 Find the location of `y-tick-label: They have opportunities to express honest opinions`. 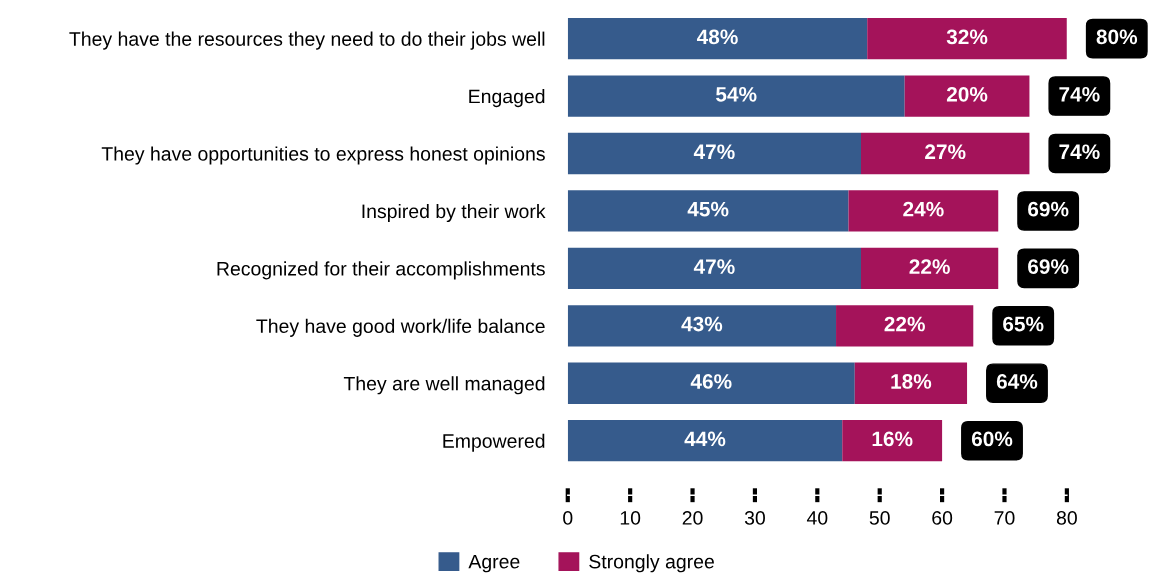

y-tick-label: They have opportunities to express honest opinions is located at coordinates (323, 155).